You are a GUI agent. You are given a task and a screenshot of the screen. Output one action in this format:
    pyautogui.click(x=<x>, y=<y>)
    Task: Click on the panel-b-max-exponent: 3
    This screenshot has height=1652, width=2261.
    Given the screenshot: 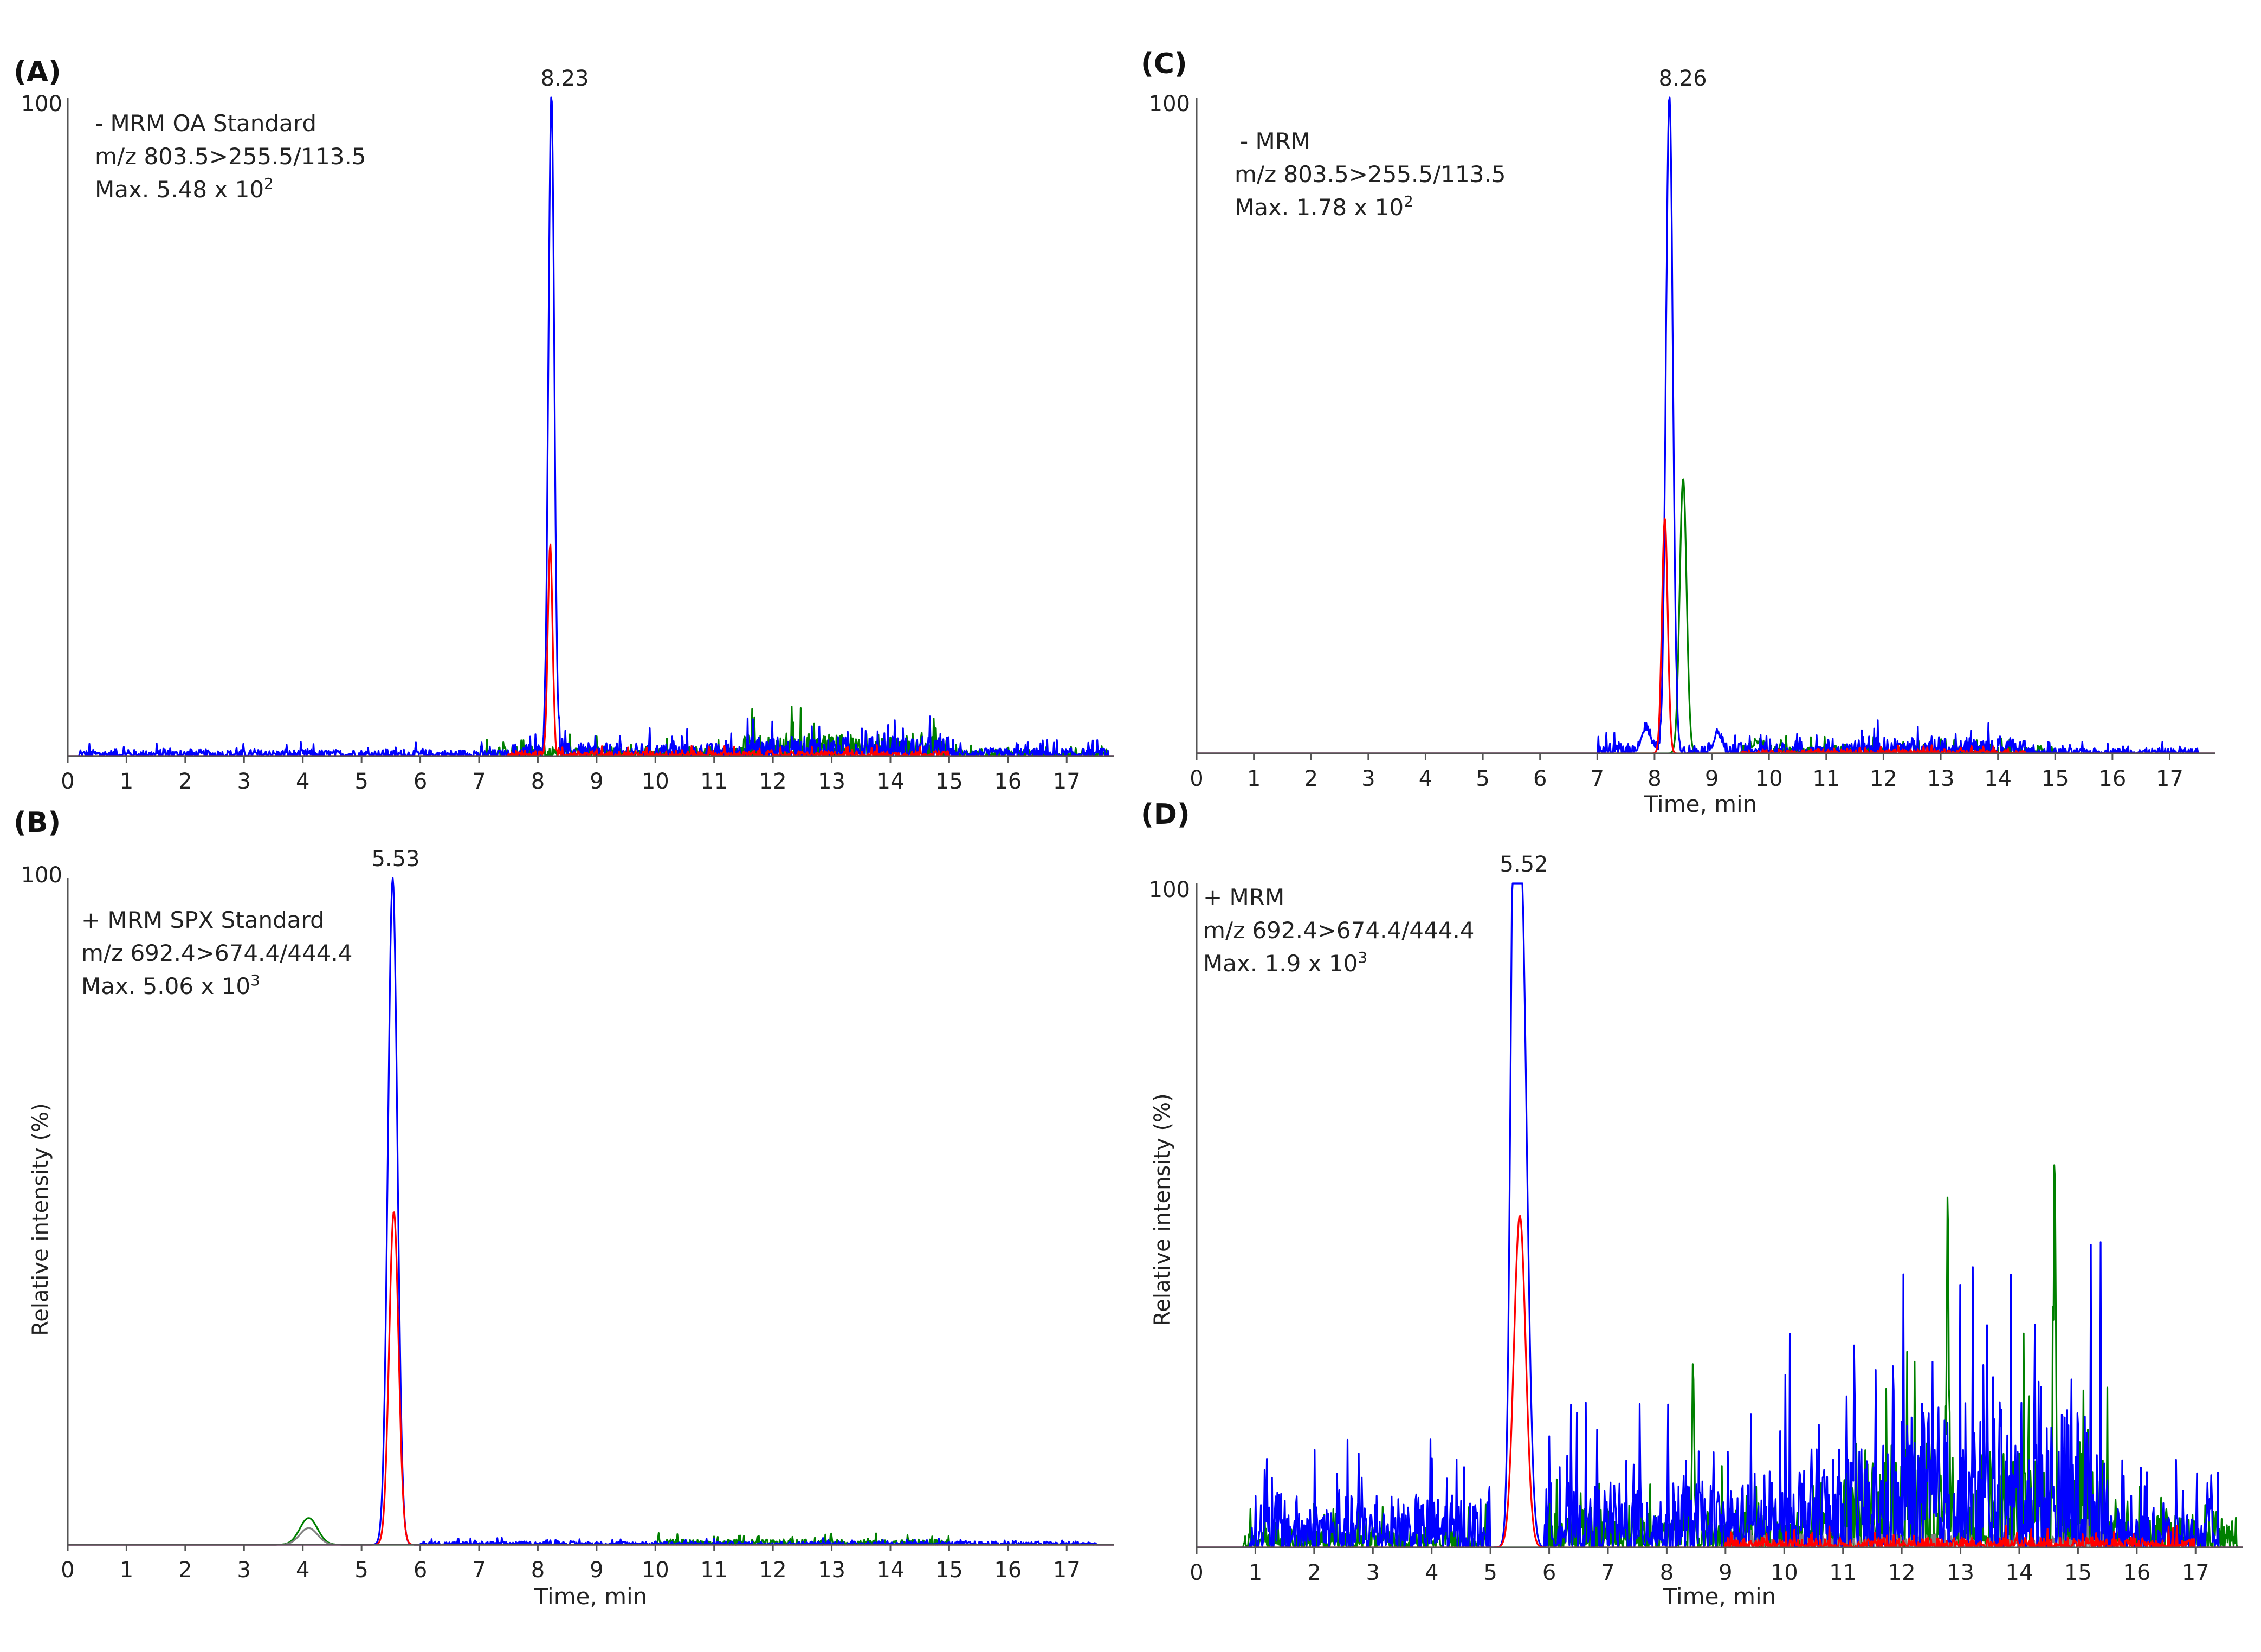 What is the action you would take?
    pyautogui.click(x=255, y=980)
    